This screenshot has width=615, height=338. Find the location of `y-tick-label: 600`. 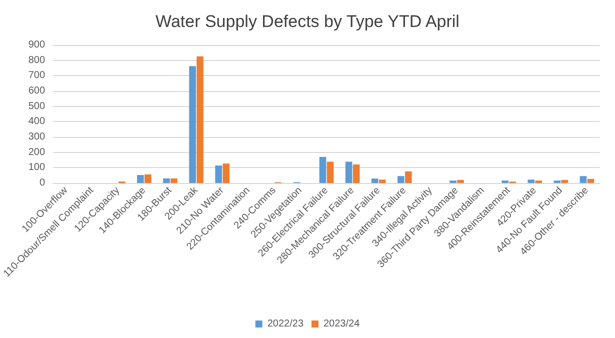

y-tick-label: 600 is located at coordinates (37, 91).